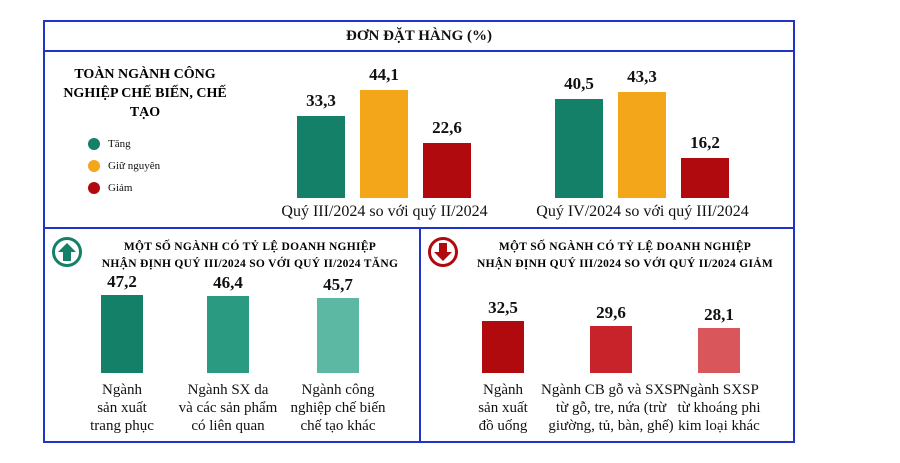  What do you see at coordinates (579, 83) in the screenshot?
I see `value-label: 40,5` at bounding box center [579, 83].